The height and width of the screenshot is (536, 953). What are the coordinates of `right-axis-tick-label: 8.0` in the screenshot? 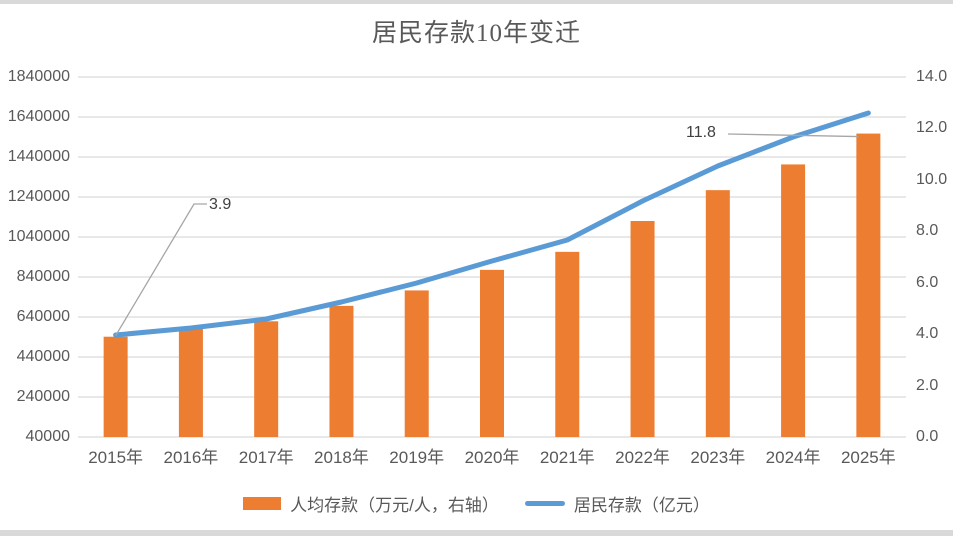 It's located at (927, 231).